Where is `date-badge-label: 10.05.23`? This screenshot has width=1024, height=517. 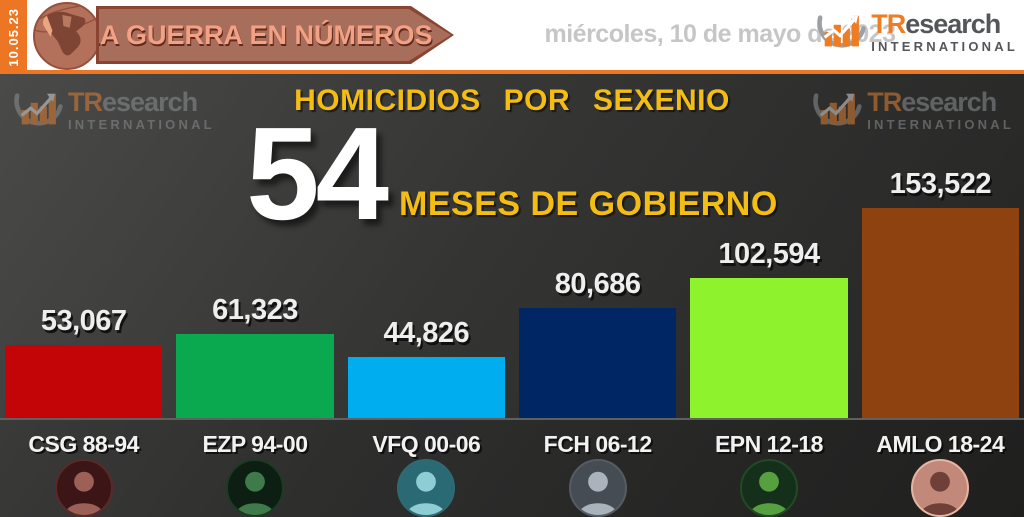
date-badge-label: 10.05.23 is located at coordinates (13, 37).